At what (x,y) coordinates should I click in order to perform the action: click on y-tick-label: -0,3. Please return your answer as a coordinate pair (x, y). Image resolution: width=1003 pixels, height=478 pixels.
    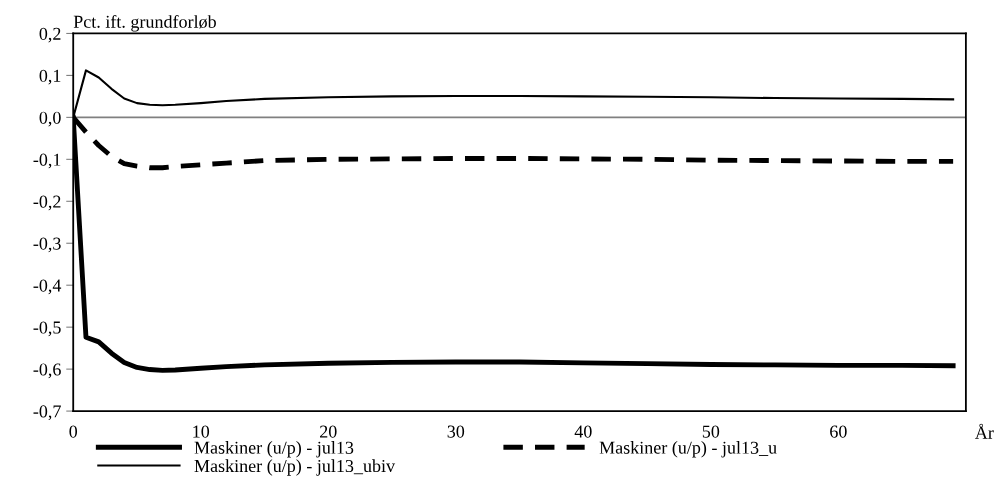
    Looking at the image, I should click on (47, 245).